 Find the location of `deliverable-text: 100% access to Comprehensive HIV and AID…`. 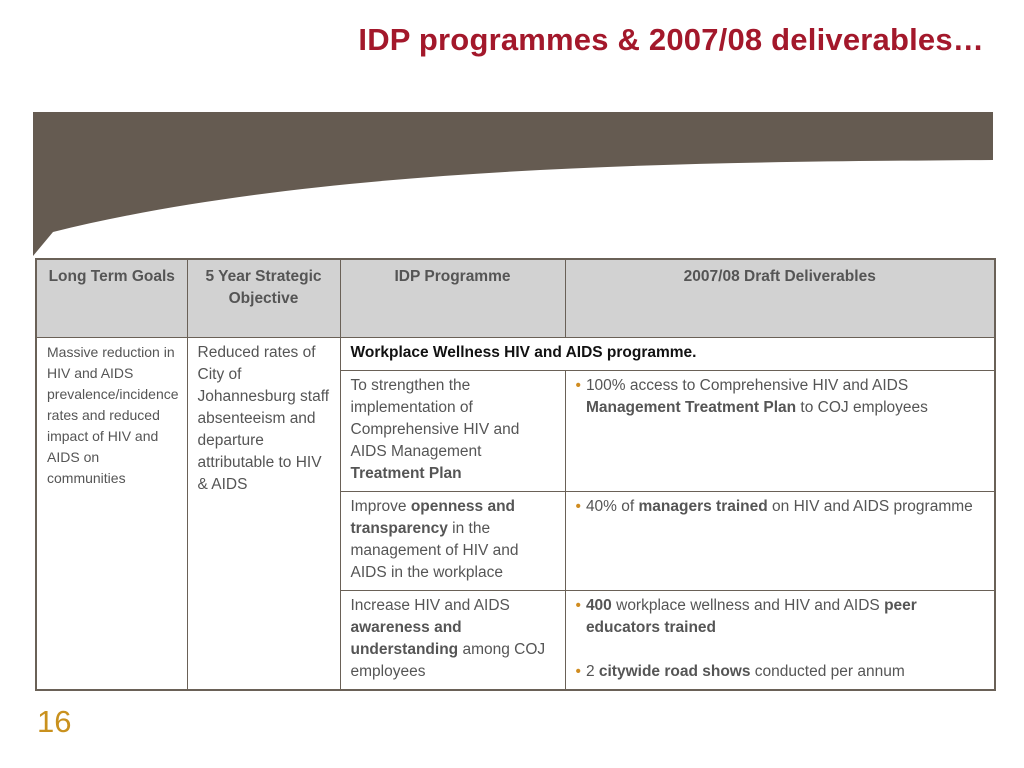

deliverable-text: 100% access to Comprehensive HIV and AID… is located at coordinates (747, 385).